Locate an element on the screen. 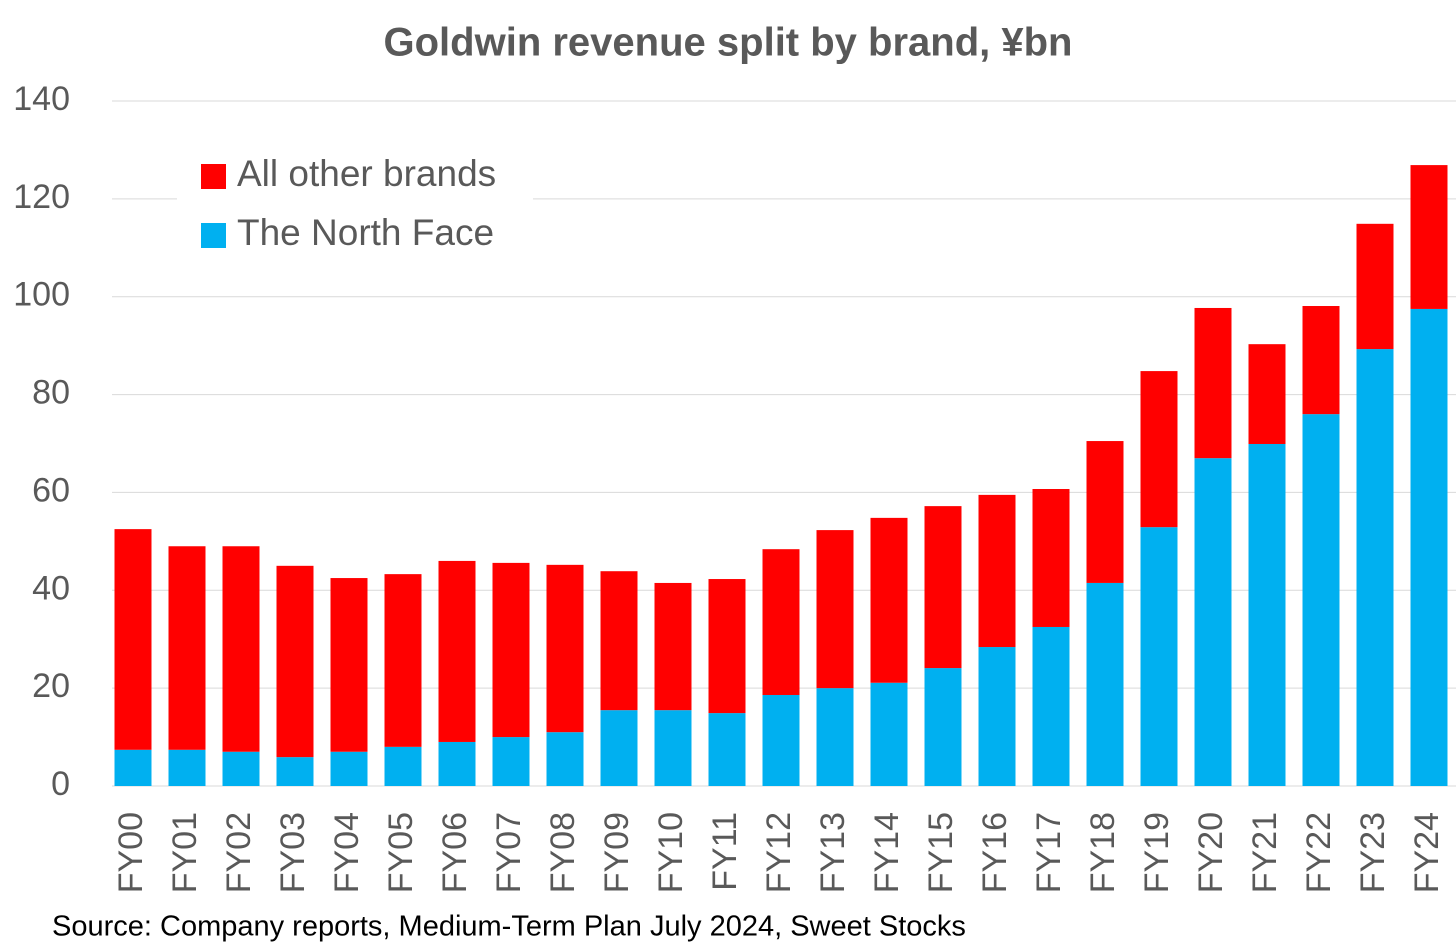 The height and width of the screenshot is (948, 1456). x-tick-label: FY17 is located at coordinates (1049, 852).